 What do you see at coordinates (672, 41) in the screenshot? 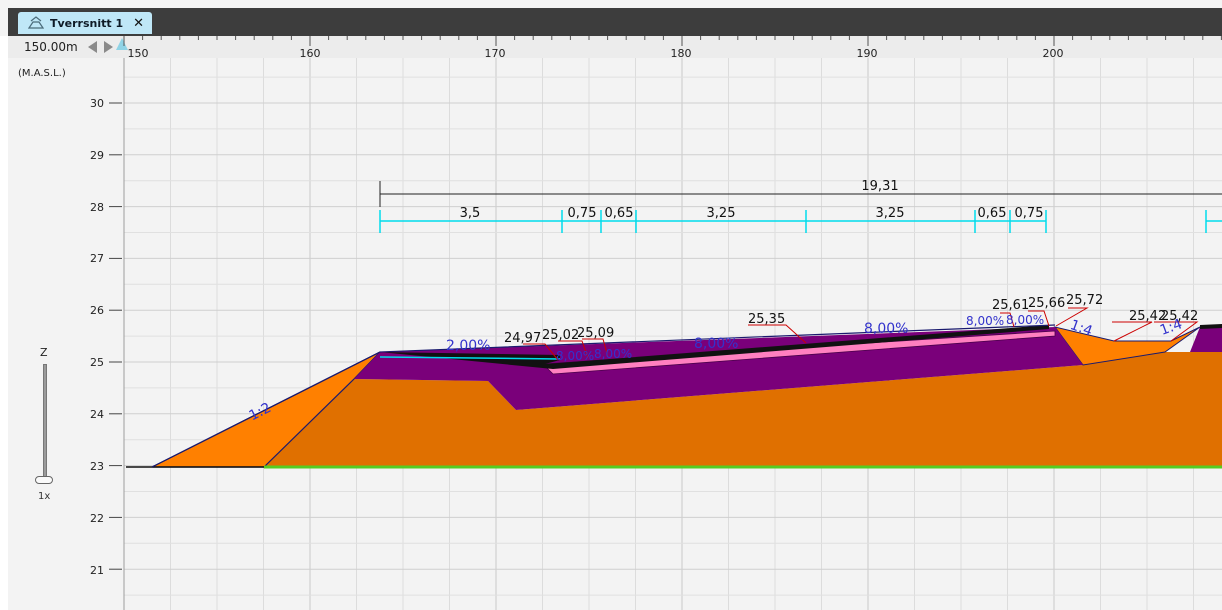
I see `ruler-ticks` at bounding box center [672, 41].